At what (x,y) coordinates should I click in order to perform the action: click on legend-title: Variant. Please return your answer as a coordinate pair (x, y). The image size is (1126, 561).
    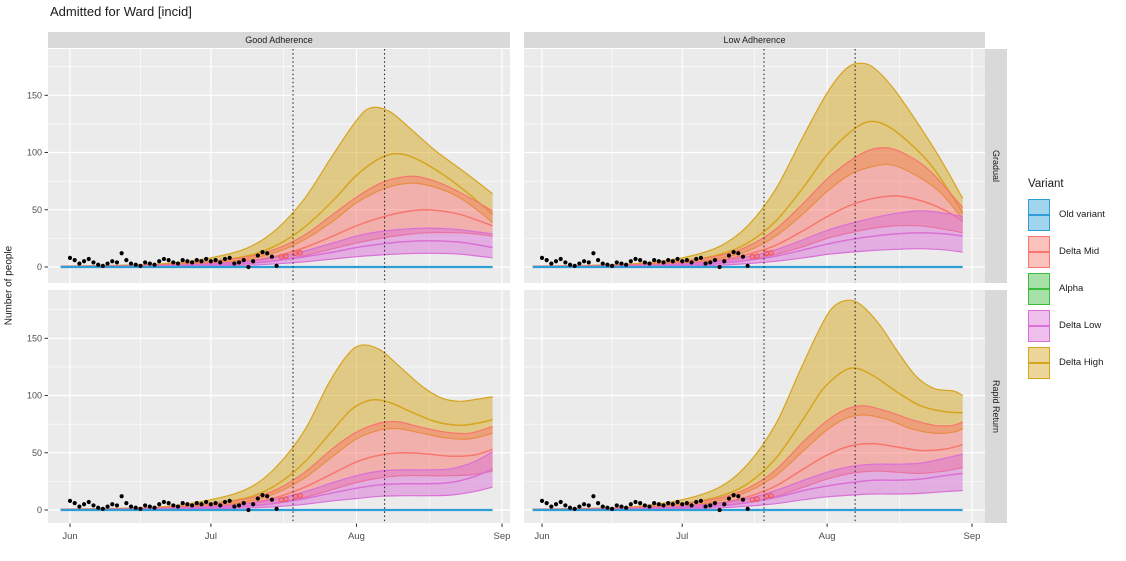
    Looking at the image, I should click on (1046, 184).